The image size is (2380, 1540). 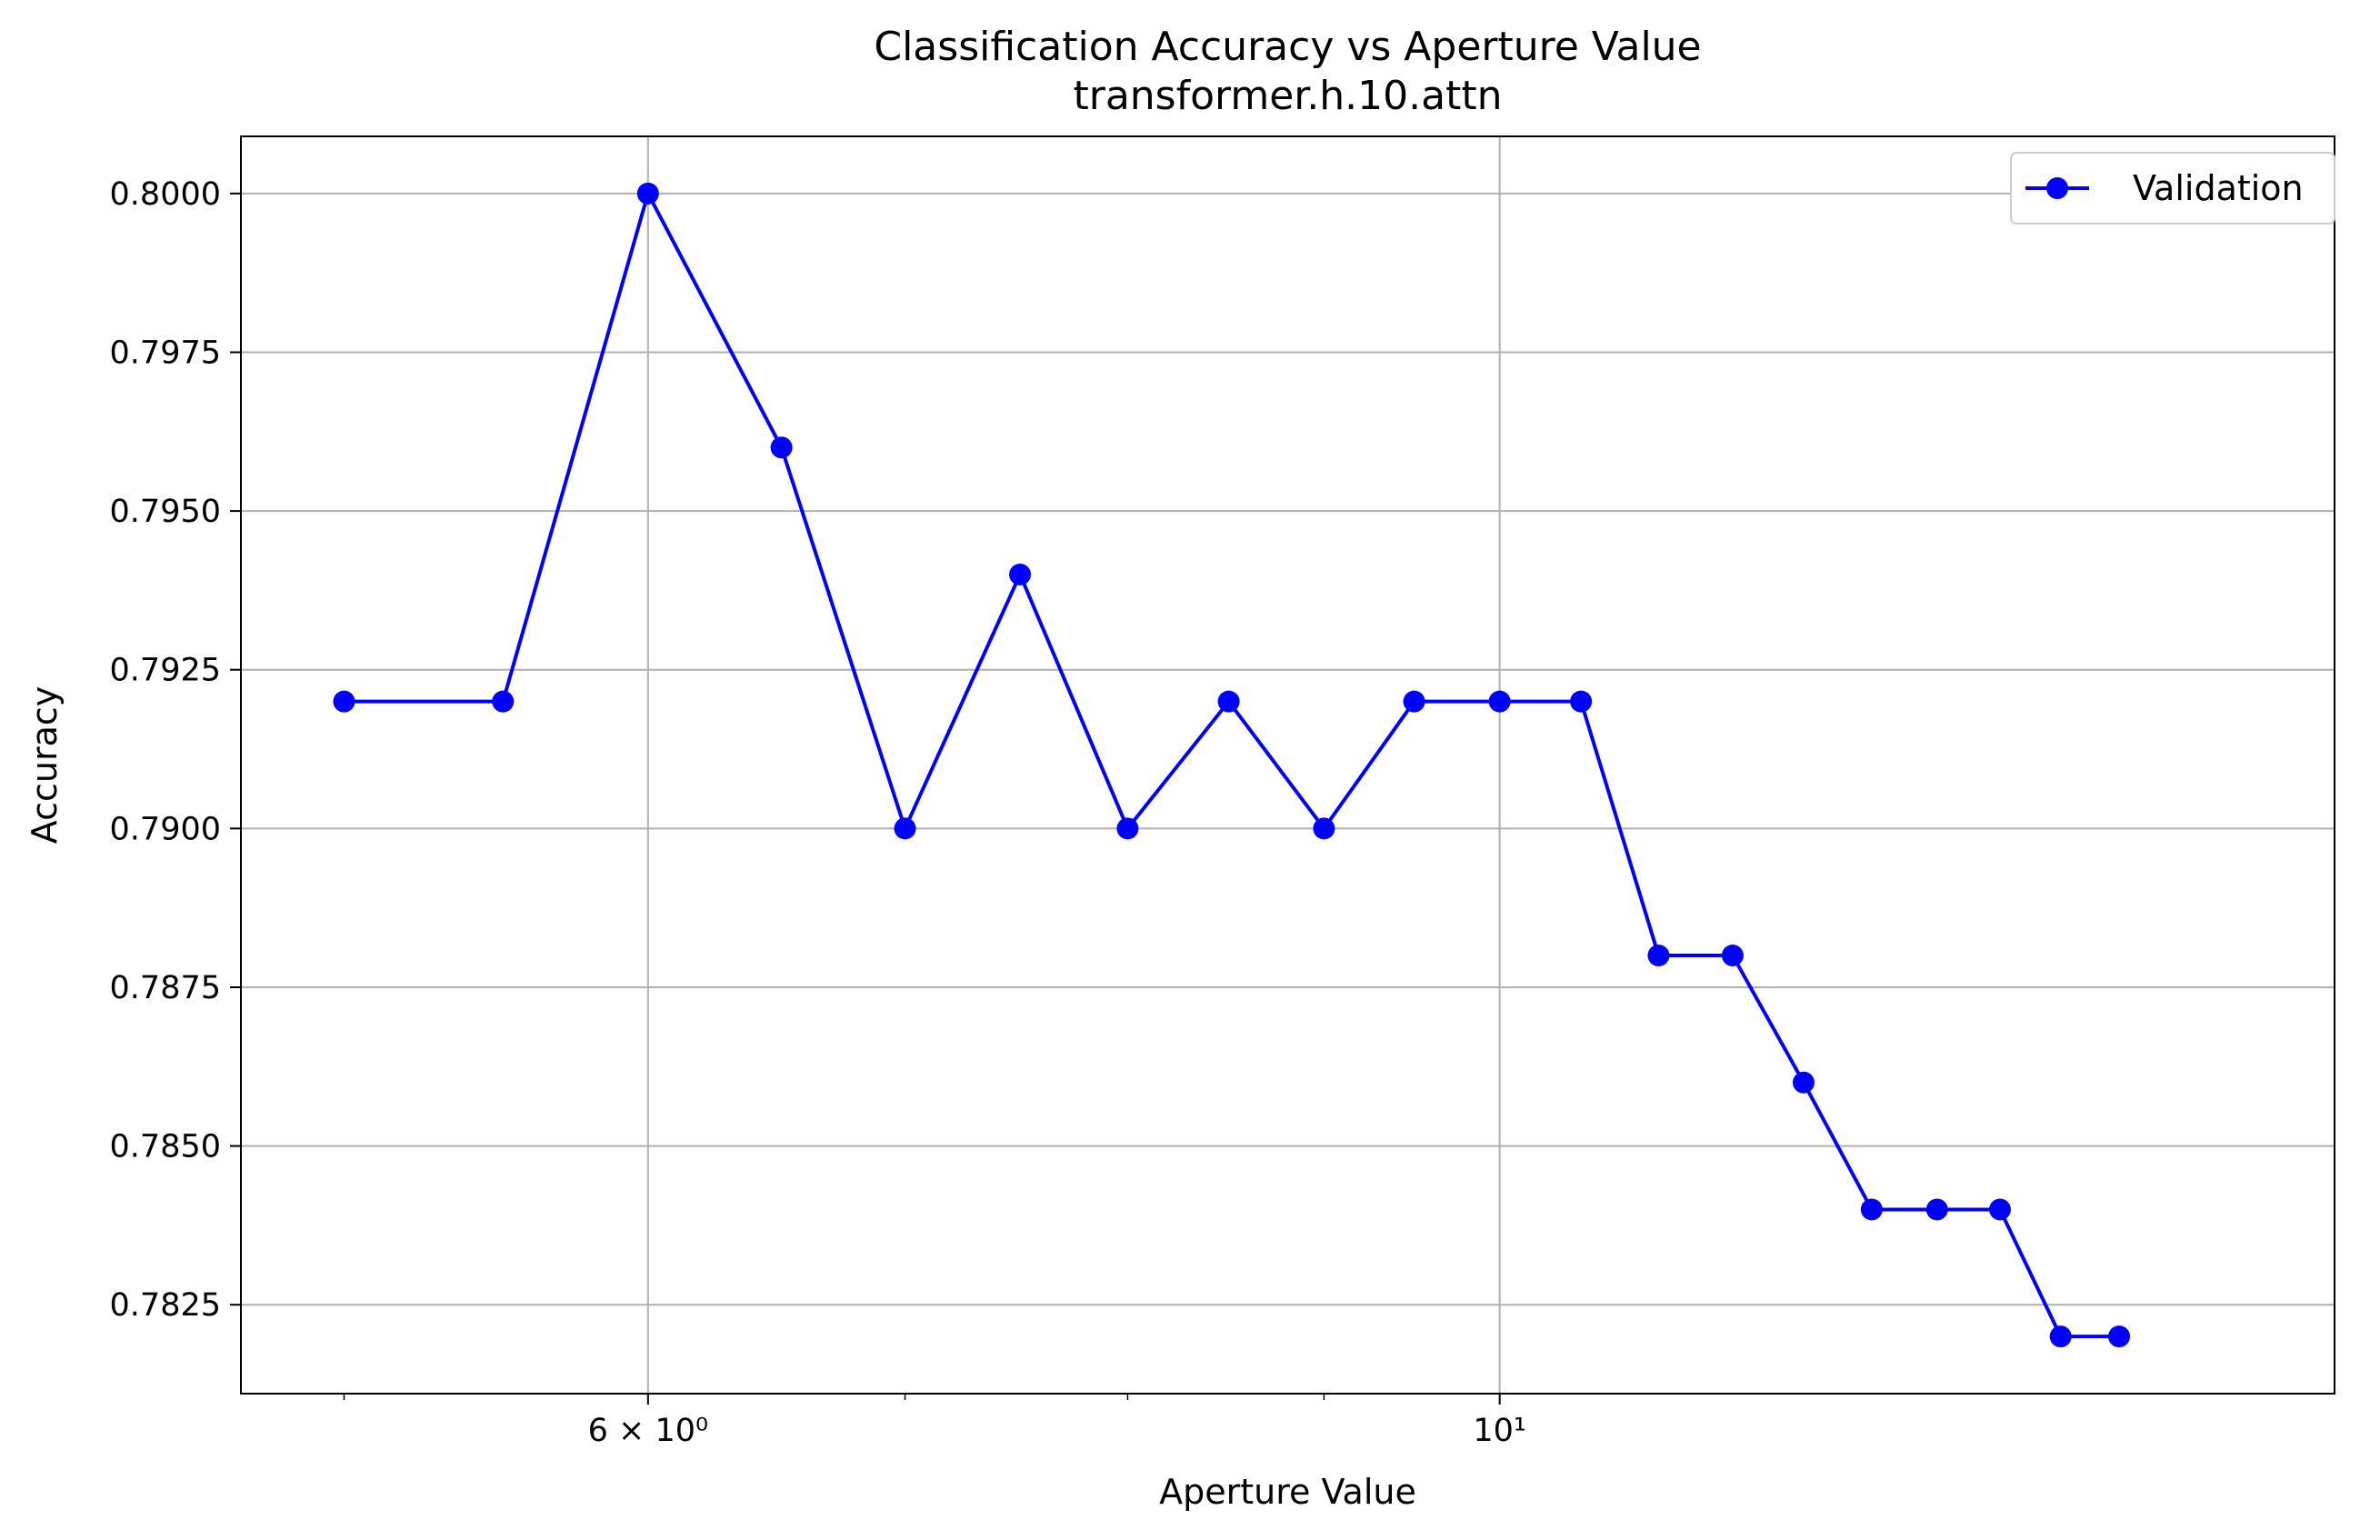 What do you see at coordinates (165, 1147) in the screenshot?
I see `y-tick-label: 0.7850` at bounding box center [165, 1147].